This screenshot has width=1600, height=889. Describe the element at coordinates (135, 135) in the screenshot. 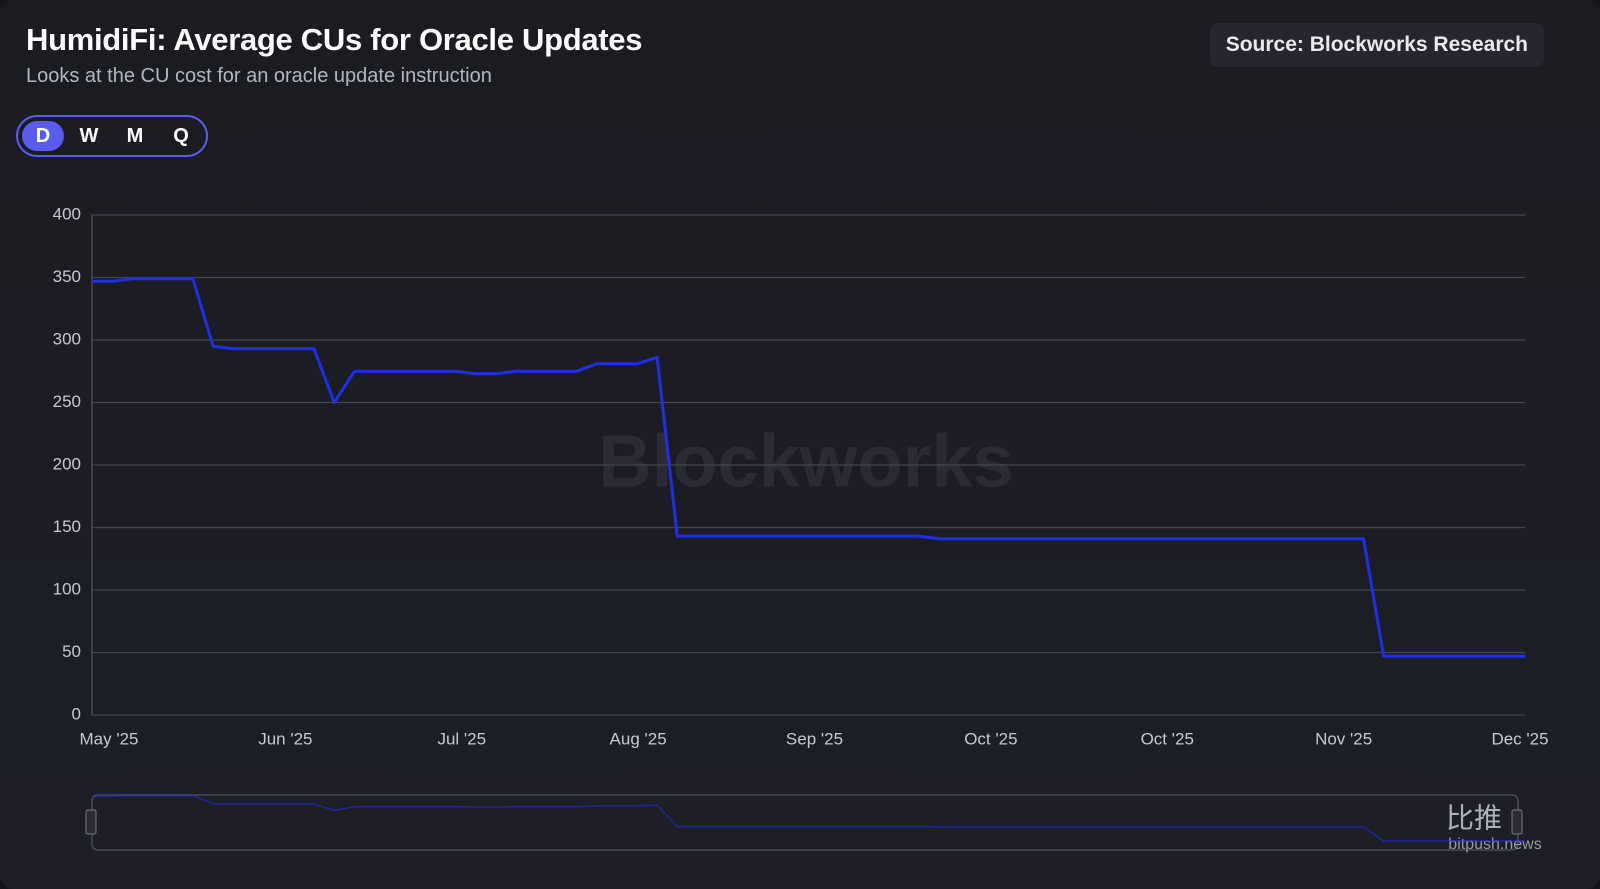

I see `period-button: M` at that location.